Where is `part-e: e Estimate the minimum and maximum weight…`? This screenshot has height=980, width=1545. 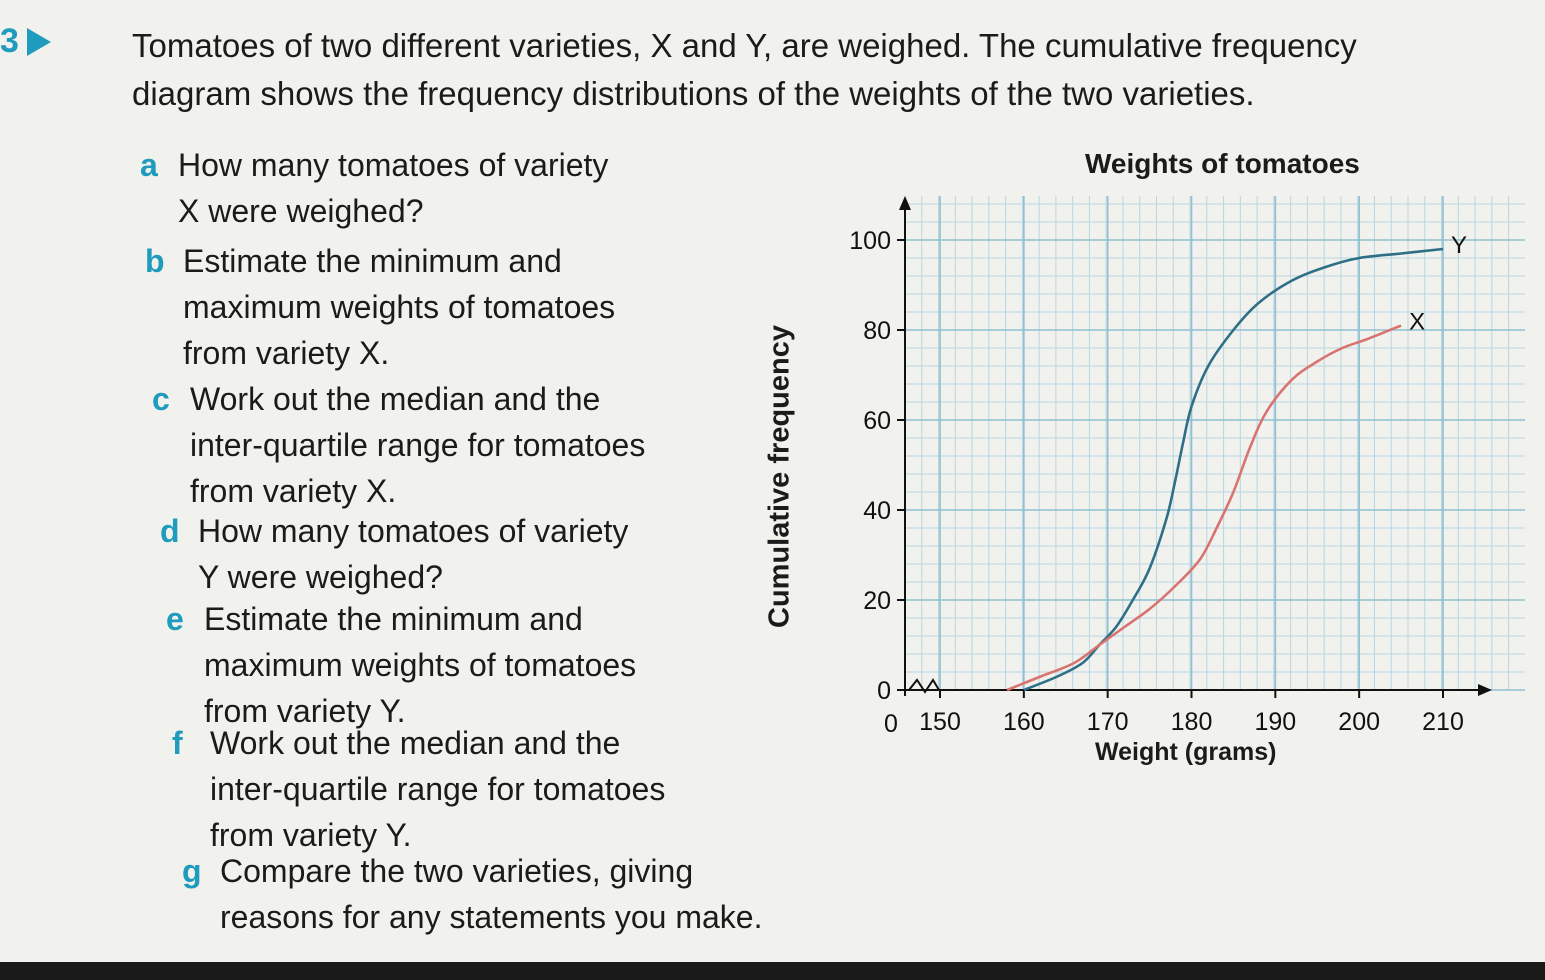 part-e: e Estimate the minimum and maximum weight… is located at coordinates (456, 665).